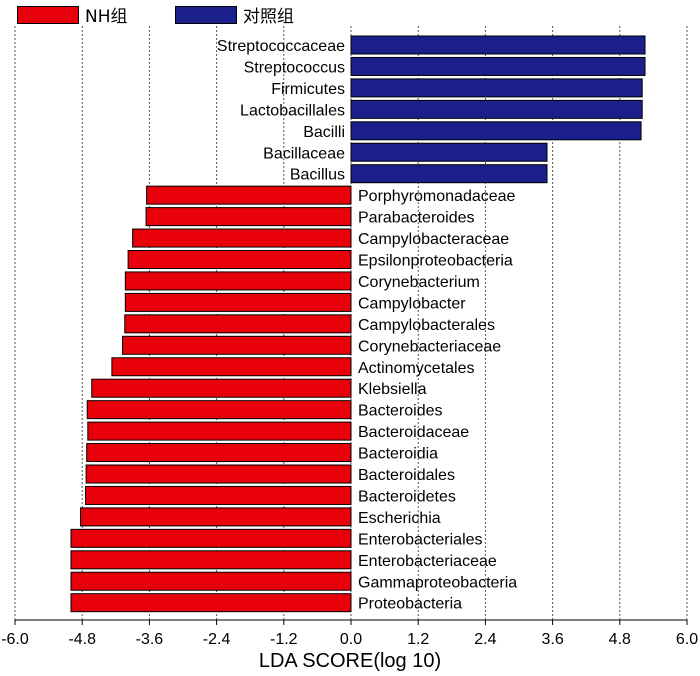 The width and height of the screenshot is (700, 676). What do you see at coordinates (406, 475) in the screenshot?
I see `bar-label: Bacteroidales` at bounding box center [406, 475].